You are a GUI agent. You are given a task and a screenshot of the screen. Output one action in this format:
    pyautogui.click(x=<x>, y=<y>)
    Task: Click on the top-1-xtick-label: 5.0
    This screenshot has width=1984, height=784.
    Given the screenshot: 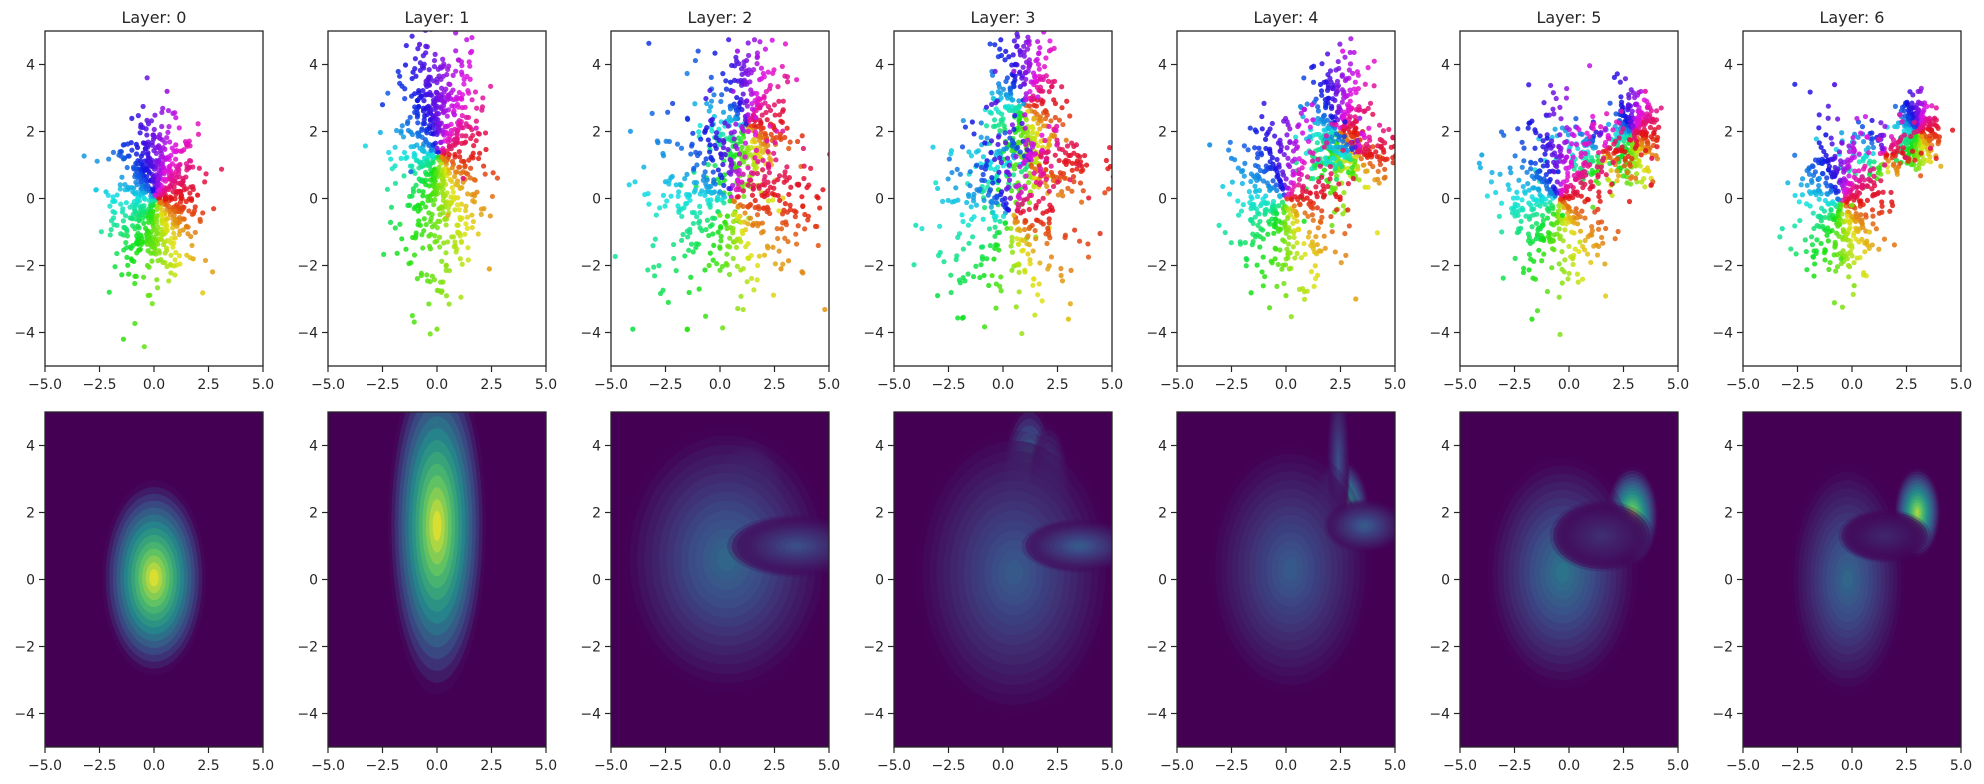 What is the action you would take?
    pyautogui.click(x=546, y=385)
    